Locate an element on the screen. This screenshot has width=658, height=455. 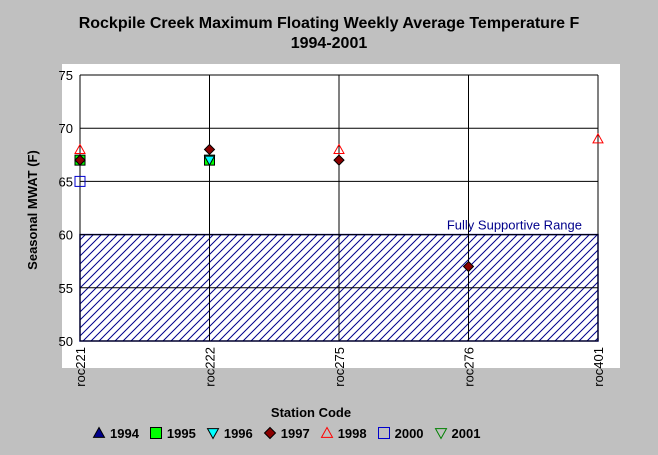
legend-marker-1997 is located at coordinates (269, 433).